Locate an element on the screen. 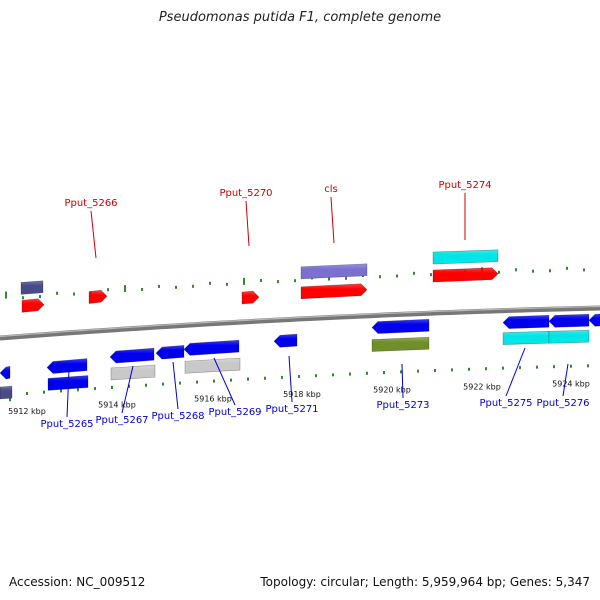 This screenshot has height=600, width=600. gene-cls is located at coordinates (334, 291).